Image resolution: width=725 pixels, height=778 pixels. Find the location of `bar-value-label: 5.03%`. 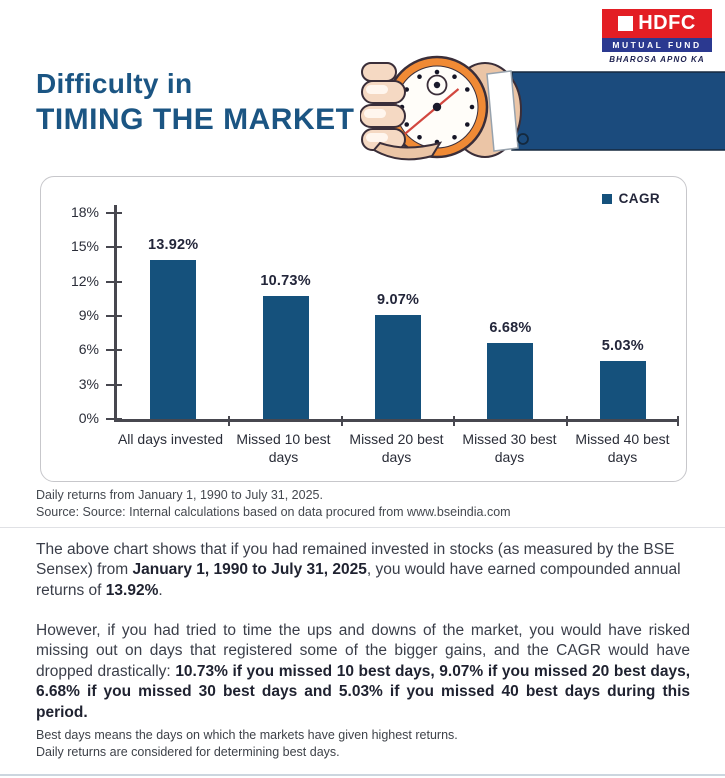

bar-value-label: 5.03% is located at coordinates (622, 346).